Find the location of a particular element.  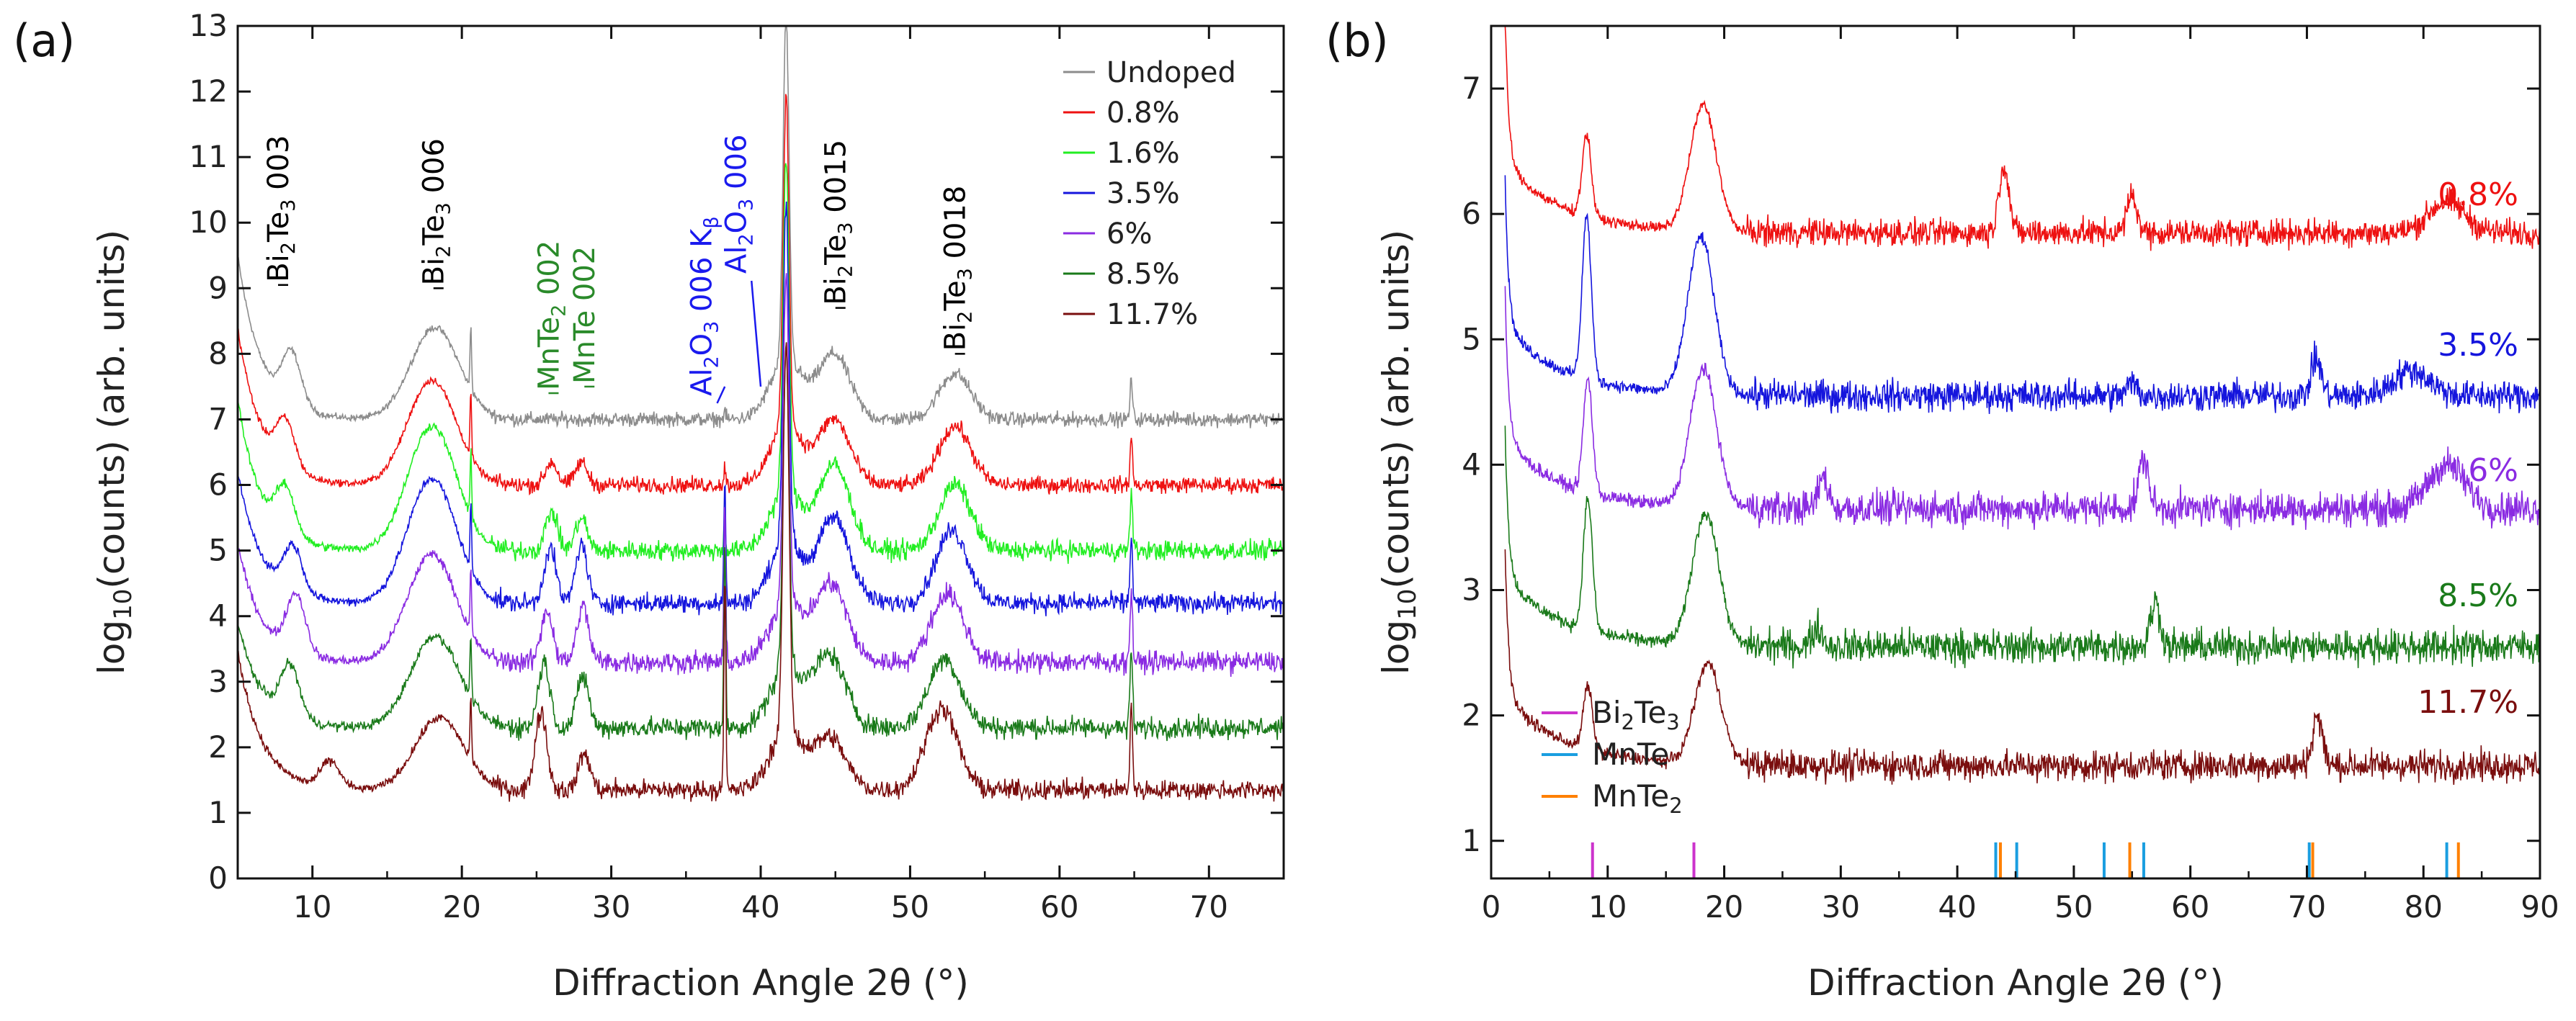

panel-a-annotation: Al2​O3​ 006 Kβ​ is located at coordinates (706, 310).